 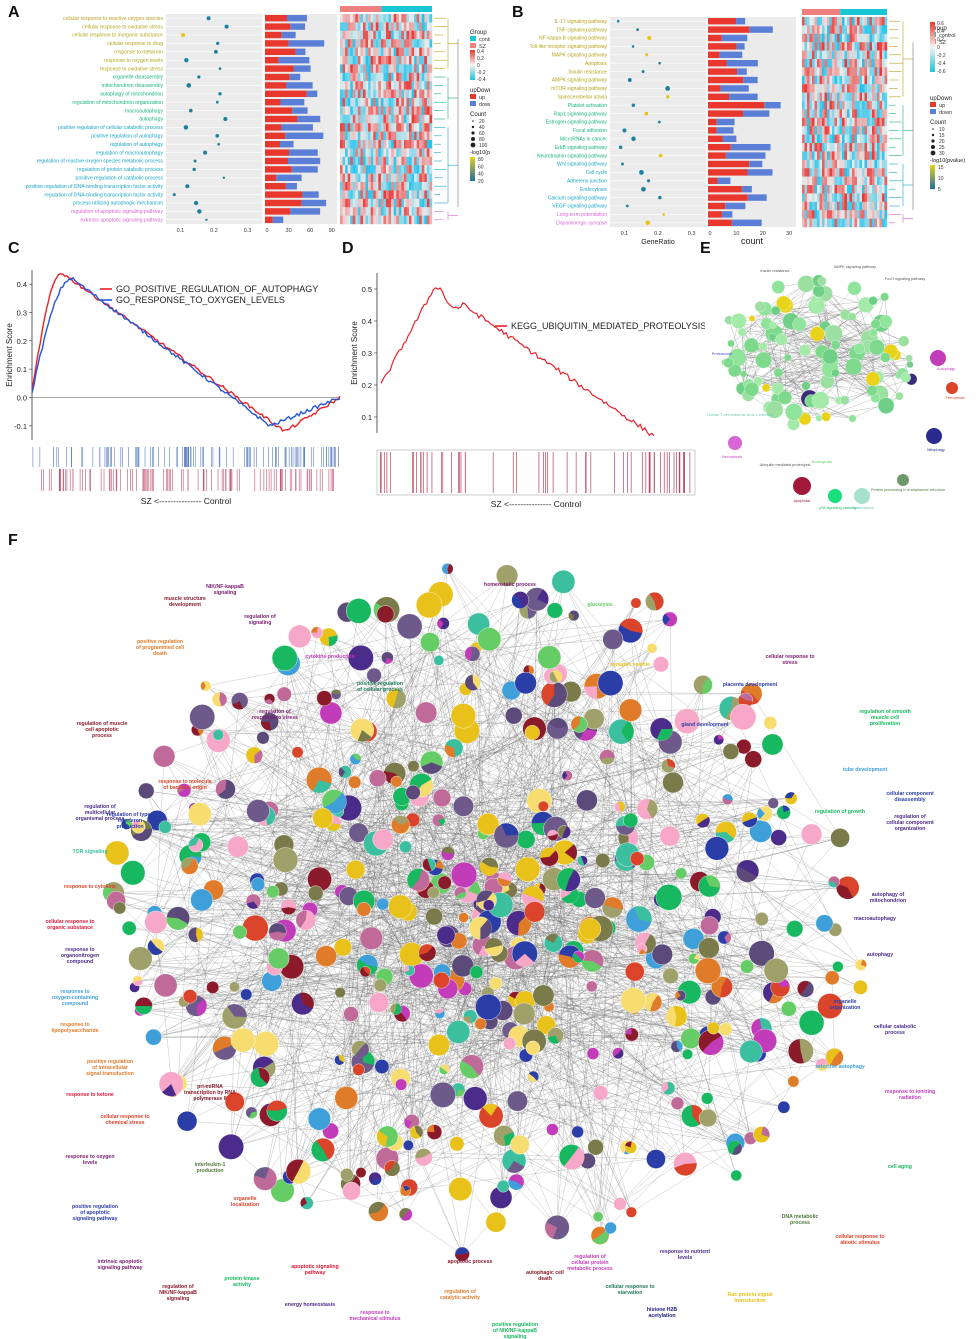 I want to click on network-node-outer, so click(x=934, y=436).